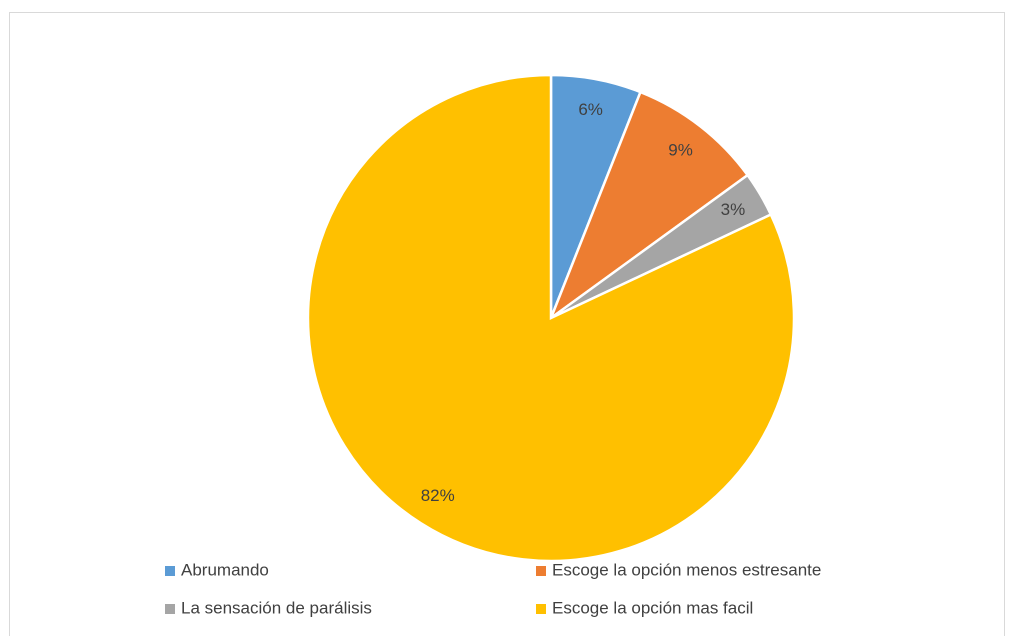  What do you see at coordinates (225, 569) in the screenshot?
I see `legend-label: Abrumando` at bounding box center [225, 569].